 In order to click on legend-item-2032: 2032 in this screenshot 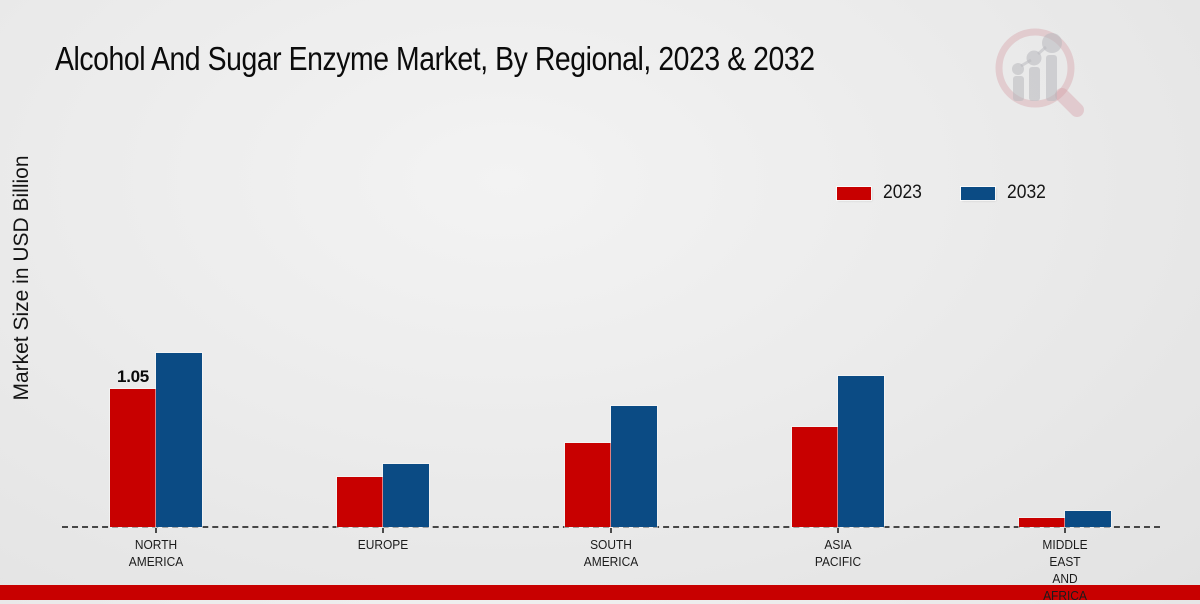, I will do `click(1005, 193)`.